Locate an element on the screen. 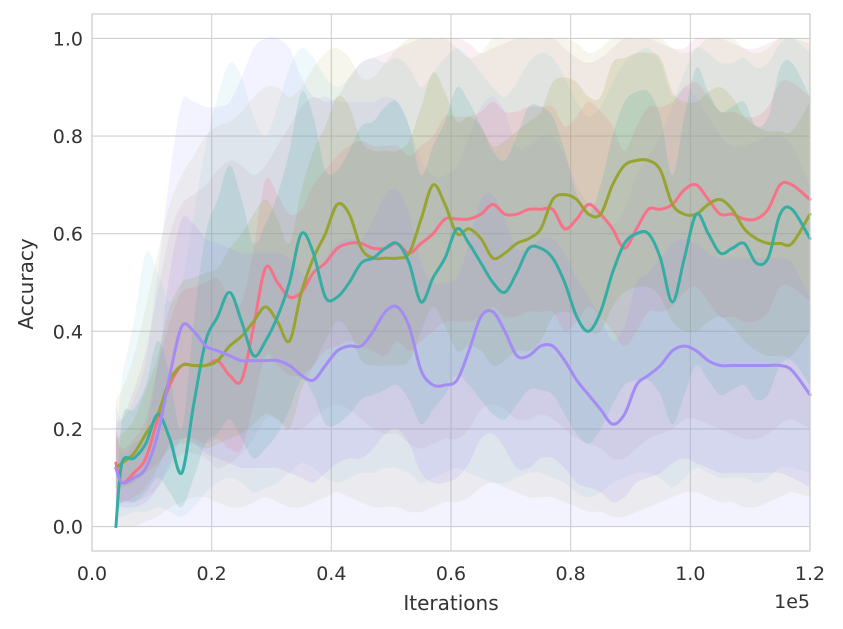 This screenshot has height=629, width=843. y-tick-label: 0.2 is located at coordinates (68, 430).